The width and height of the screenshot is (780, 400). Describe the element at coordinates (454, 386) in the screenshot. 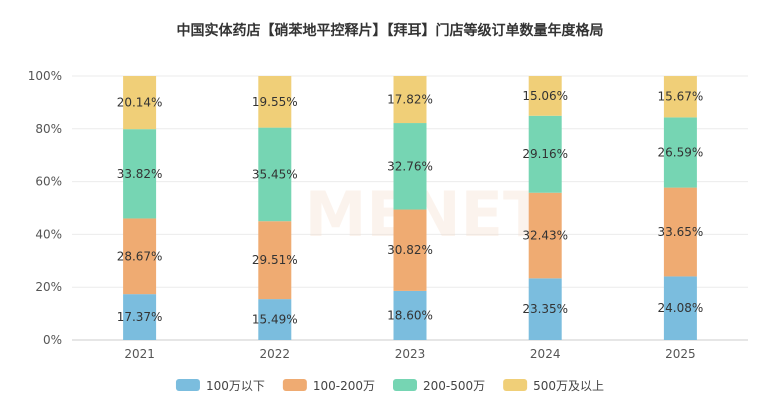

I see `legend-label: 200-500万` at that location.